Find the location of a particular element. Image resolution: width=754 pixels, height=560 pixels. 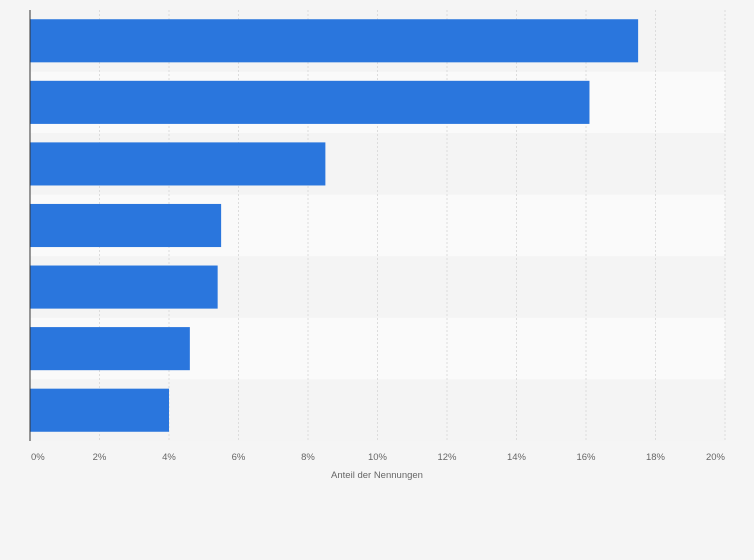

x-tick-label: 12% is located at coordinates (447, 457).